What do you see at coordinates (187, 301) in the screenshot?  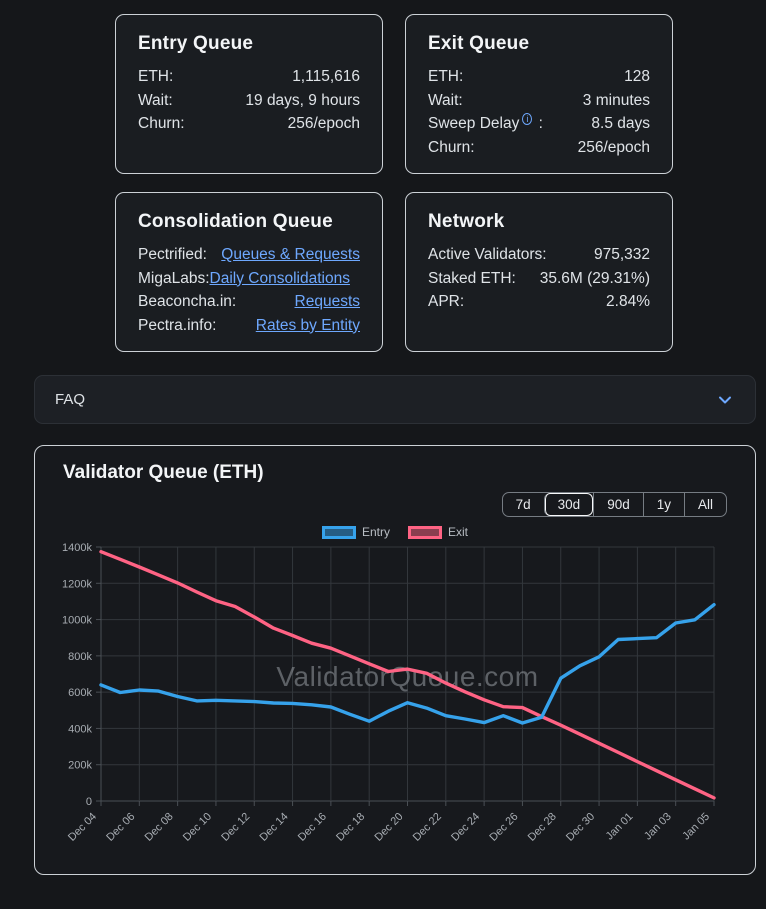 I see `link-label: Beaconcha.in:` at bounding box center [187, 301].